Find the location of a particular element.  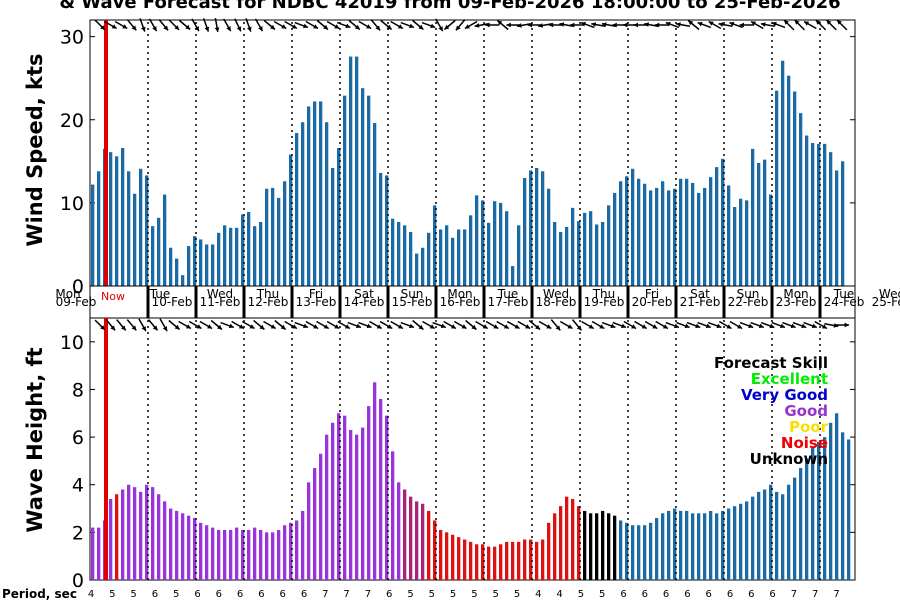

wave-y-axis-label: Wave Height, ft is located at coordinates (35, 439).